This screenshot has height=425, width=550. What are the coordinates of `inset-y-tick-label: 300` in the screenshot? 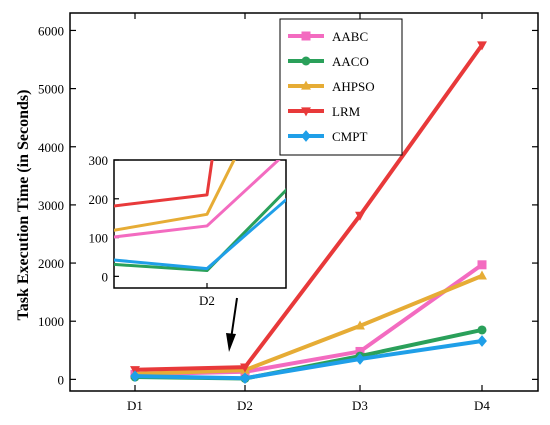 It's located at (99, 160).